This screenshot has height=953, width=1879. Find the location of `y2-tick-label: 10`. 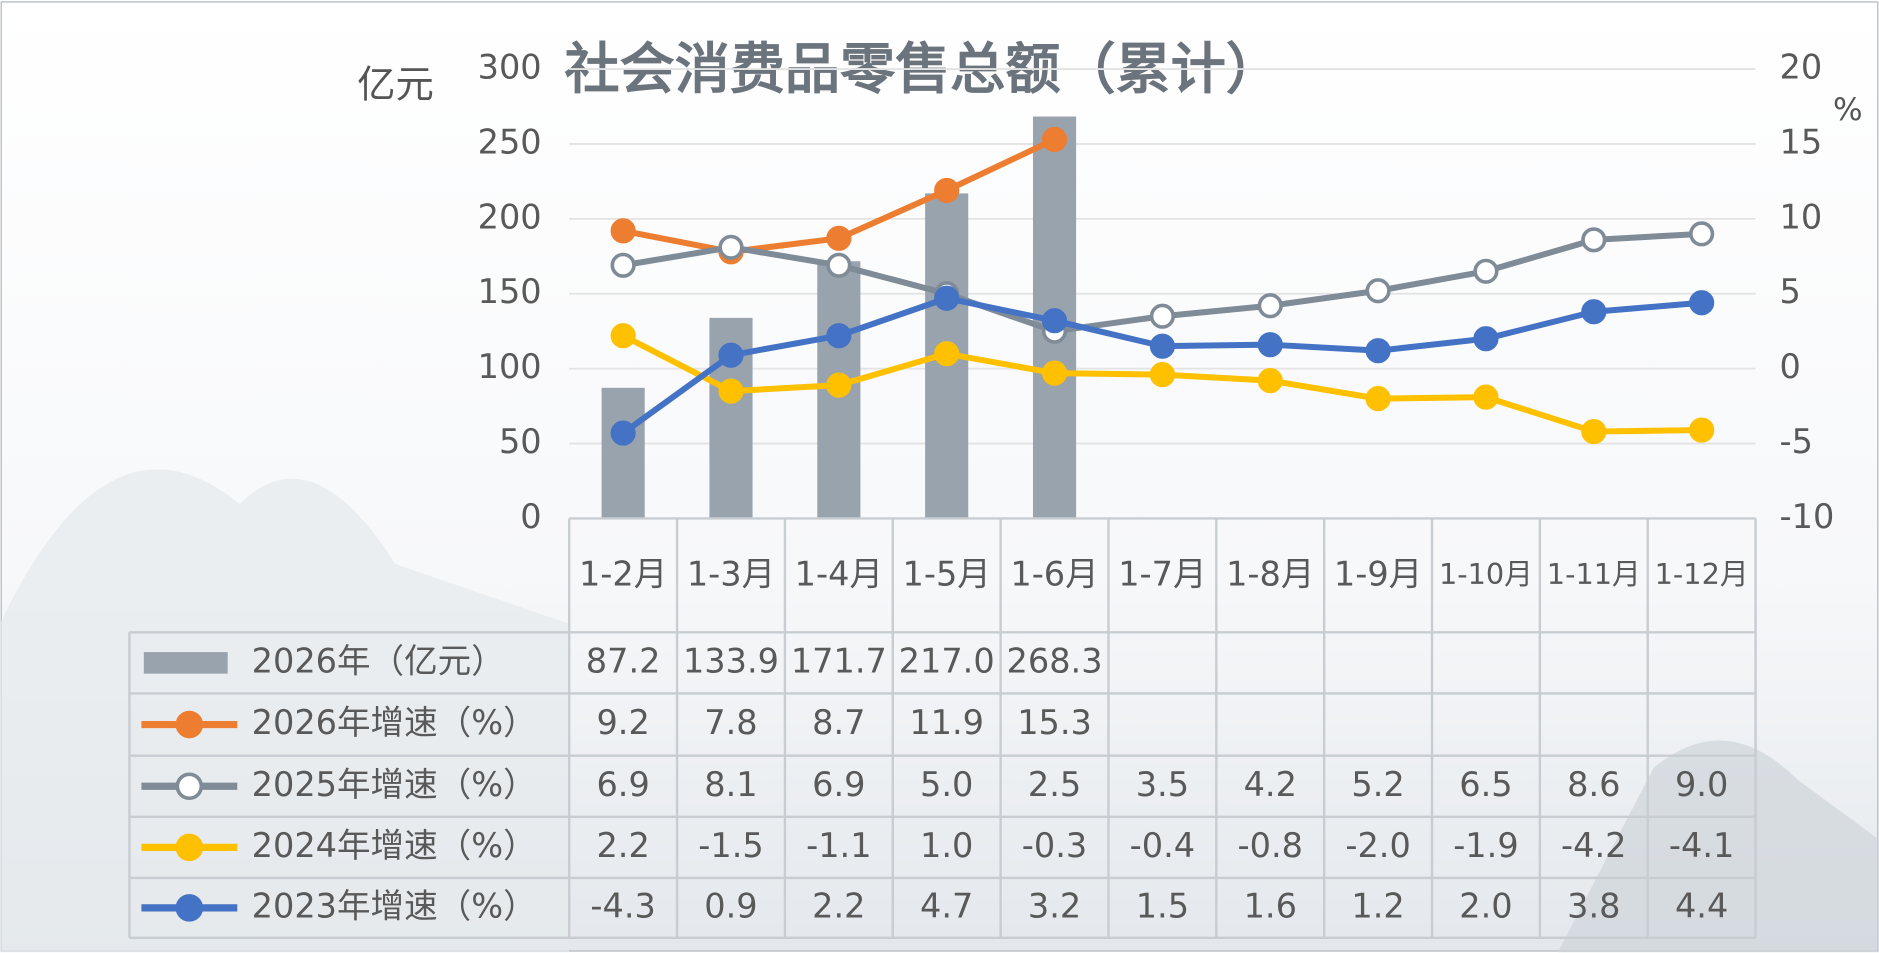

y2-tick-label: 10 is located at coordinates (1801, 216).